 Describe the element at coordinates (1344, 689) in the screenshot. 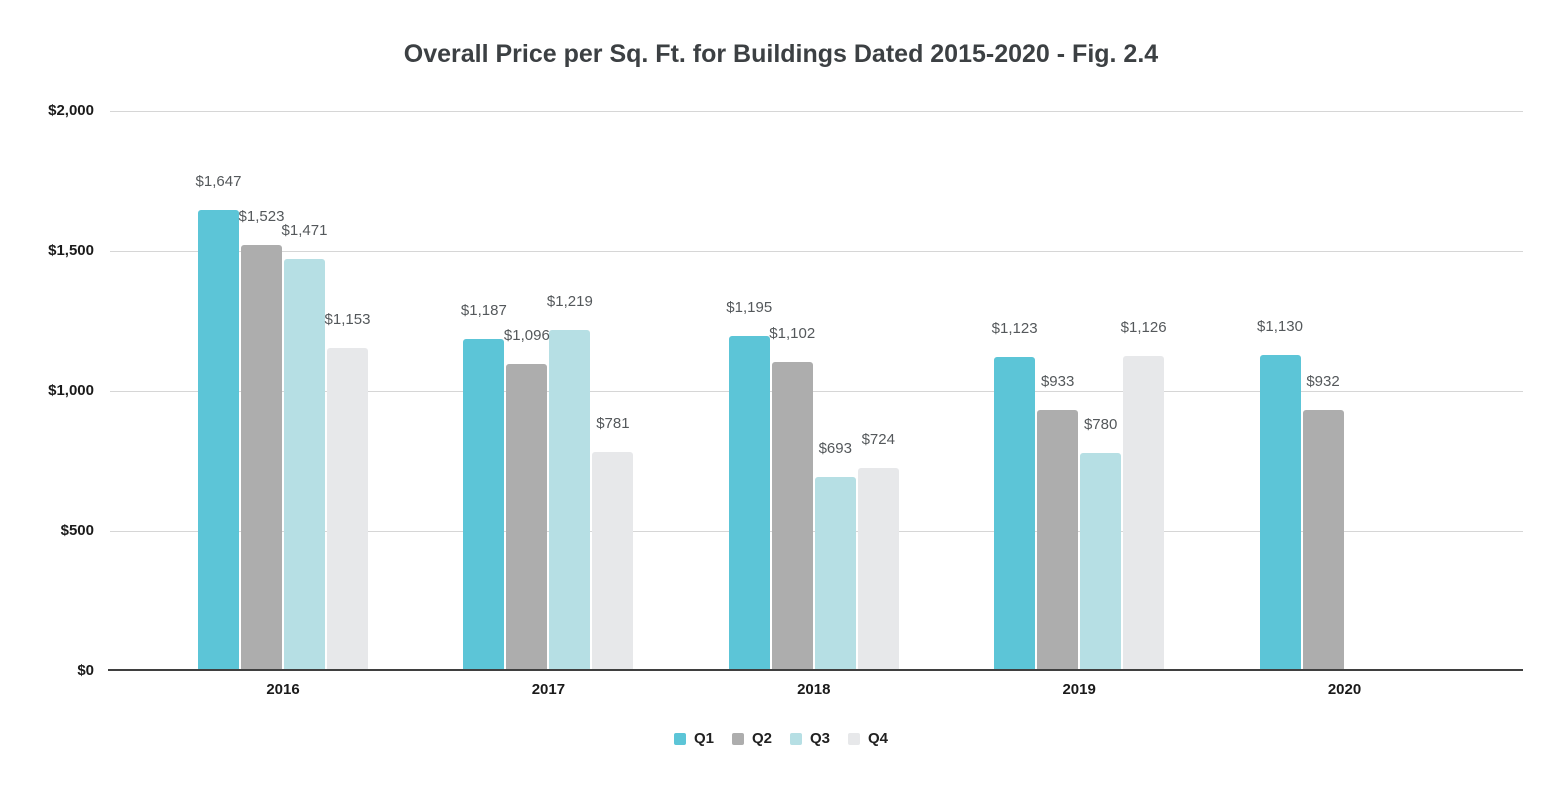

I see `x-axis-label-2020: 2020` at that location.